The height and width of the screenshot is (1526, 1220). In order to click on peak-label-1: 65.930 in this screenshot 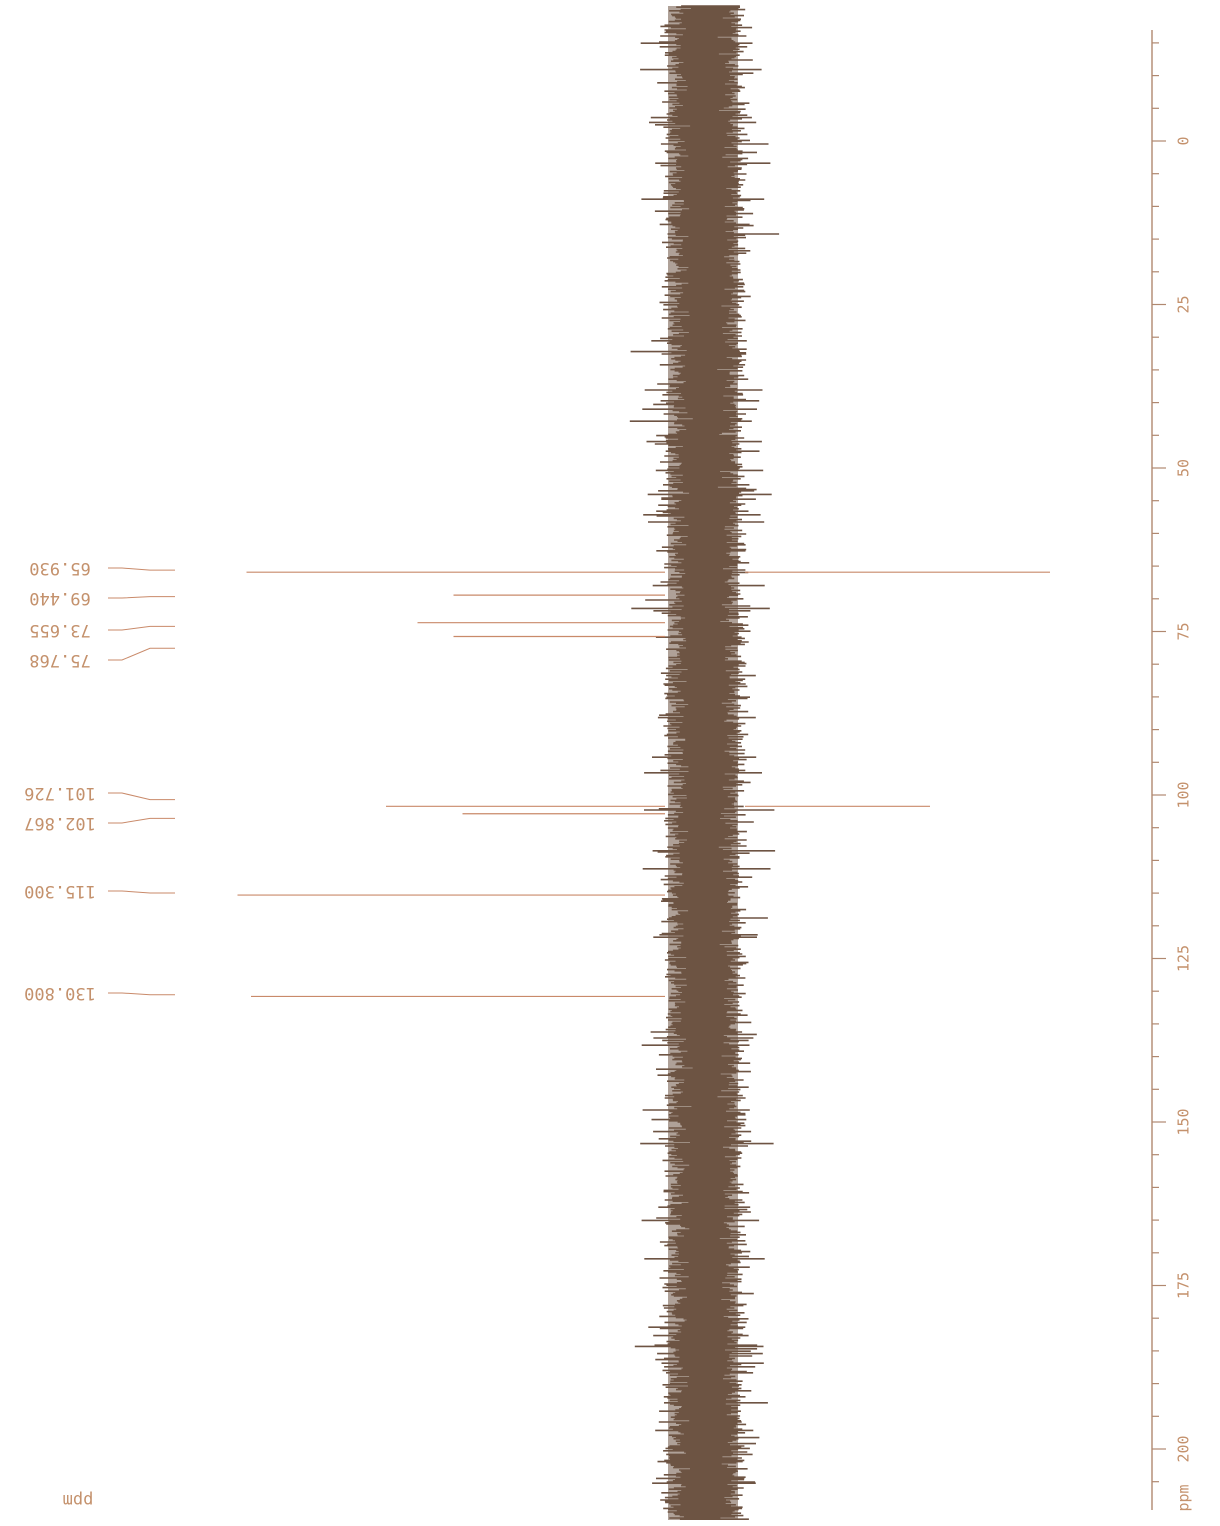, I will do `click(59, 568)`.